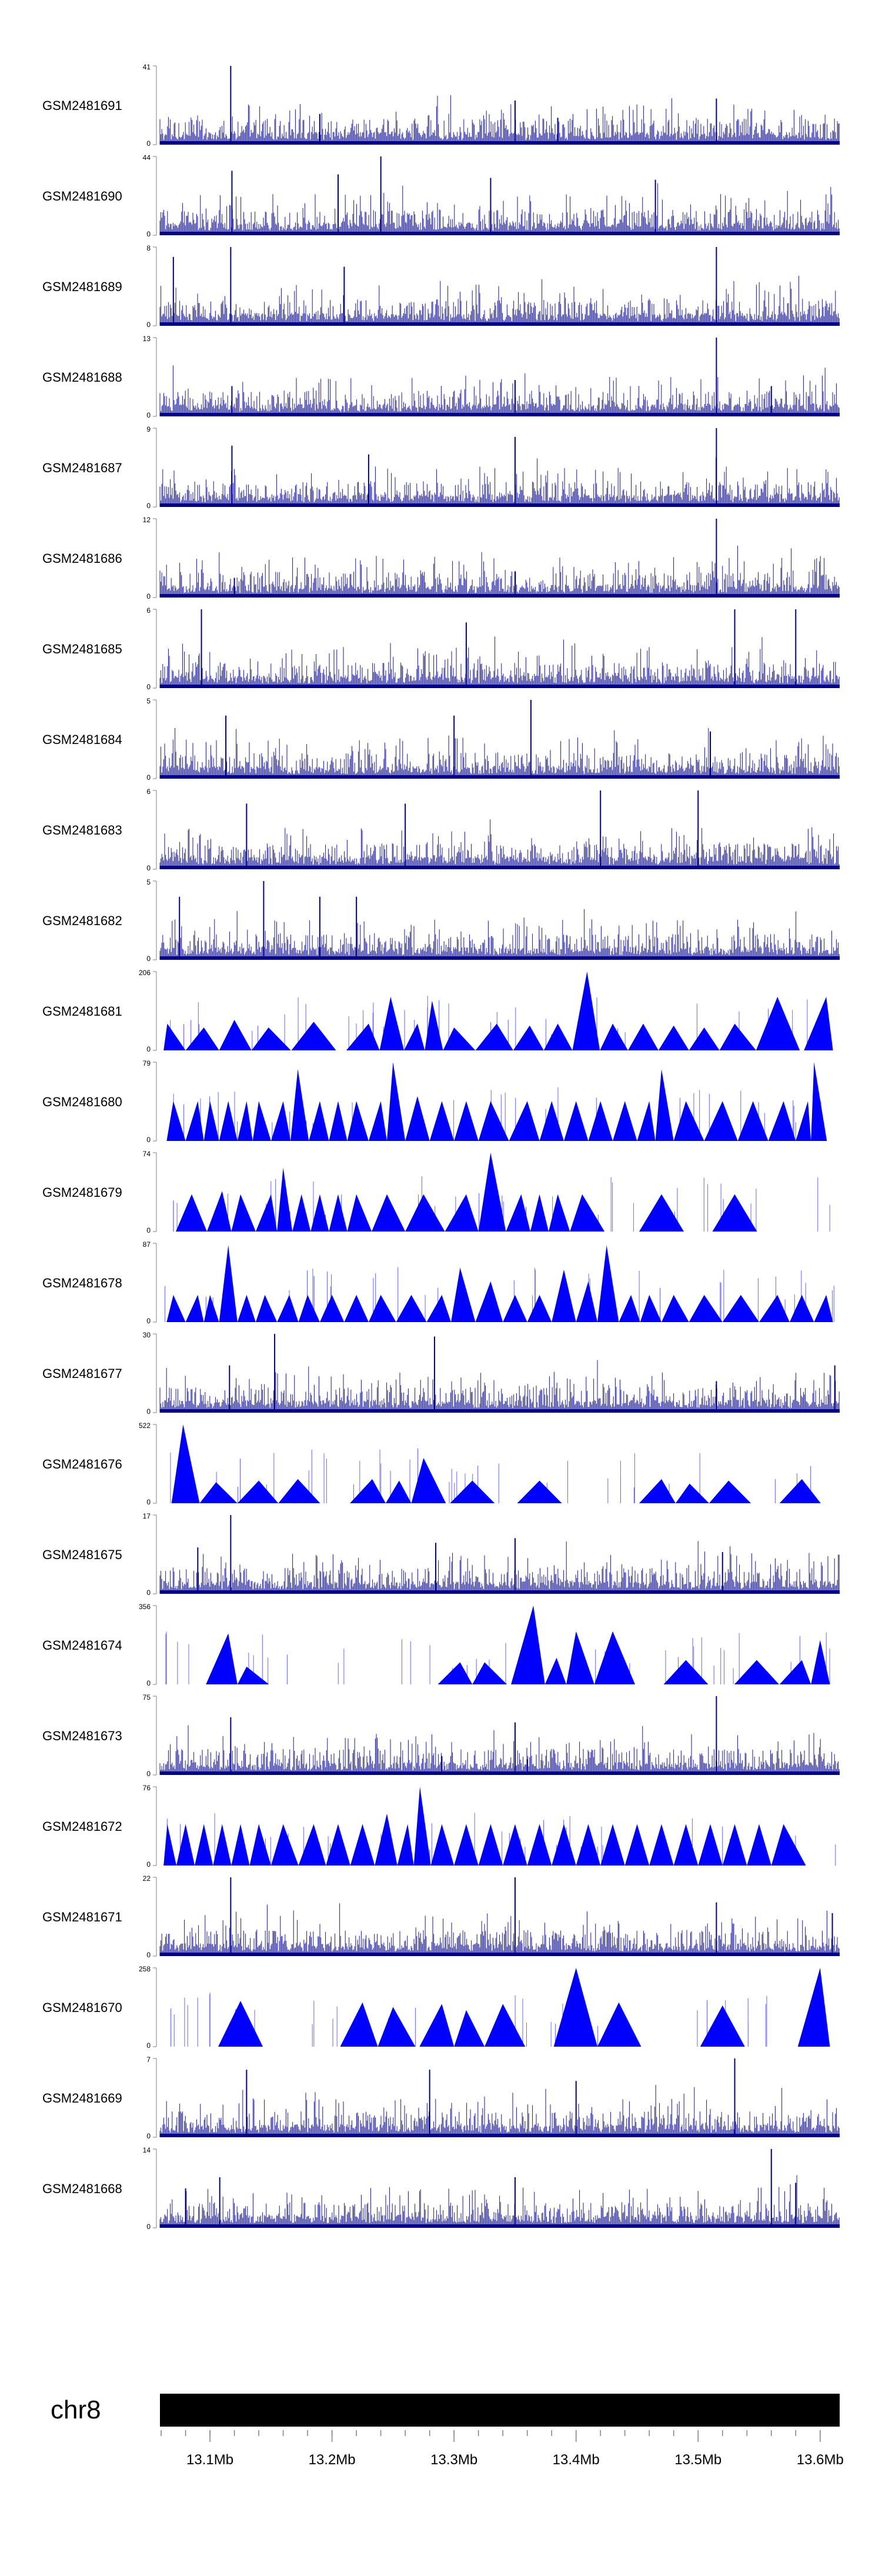 This screenshot has height=2576, width=882. What do you see at coordinates (441, 467) in the screenshot?
I see `track-gsm2481687: GSM2481687 9 0` at bounding box center [441, 467].